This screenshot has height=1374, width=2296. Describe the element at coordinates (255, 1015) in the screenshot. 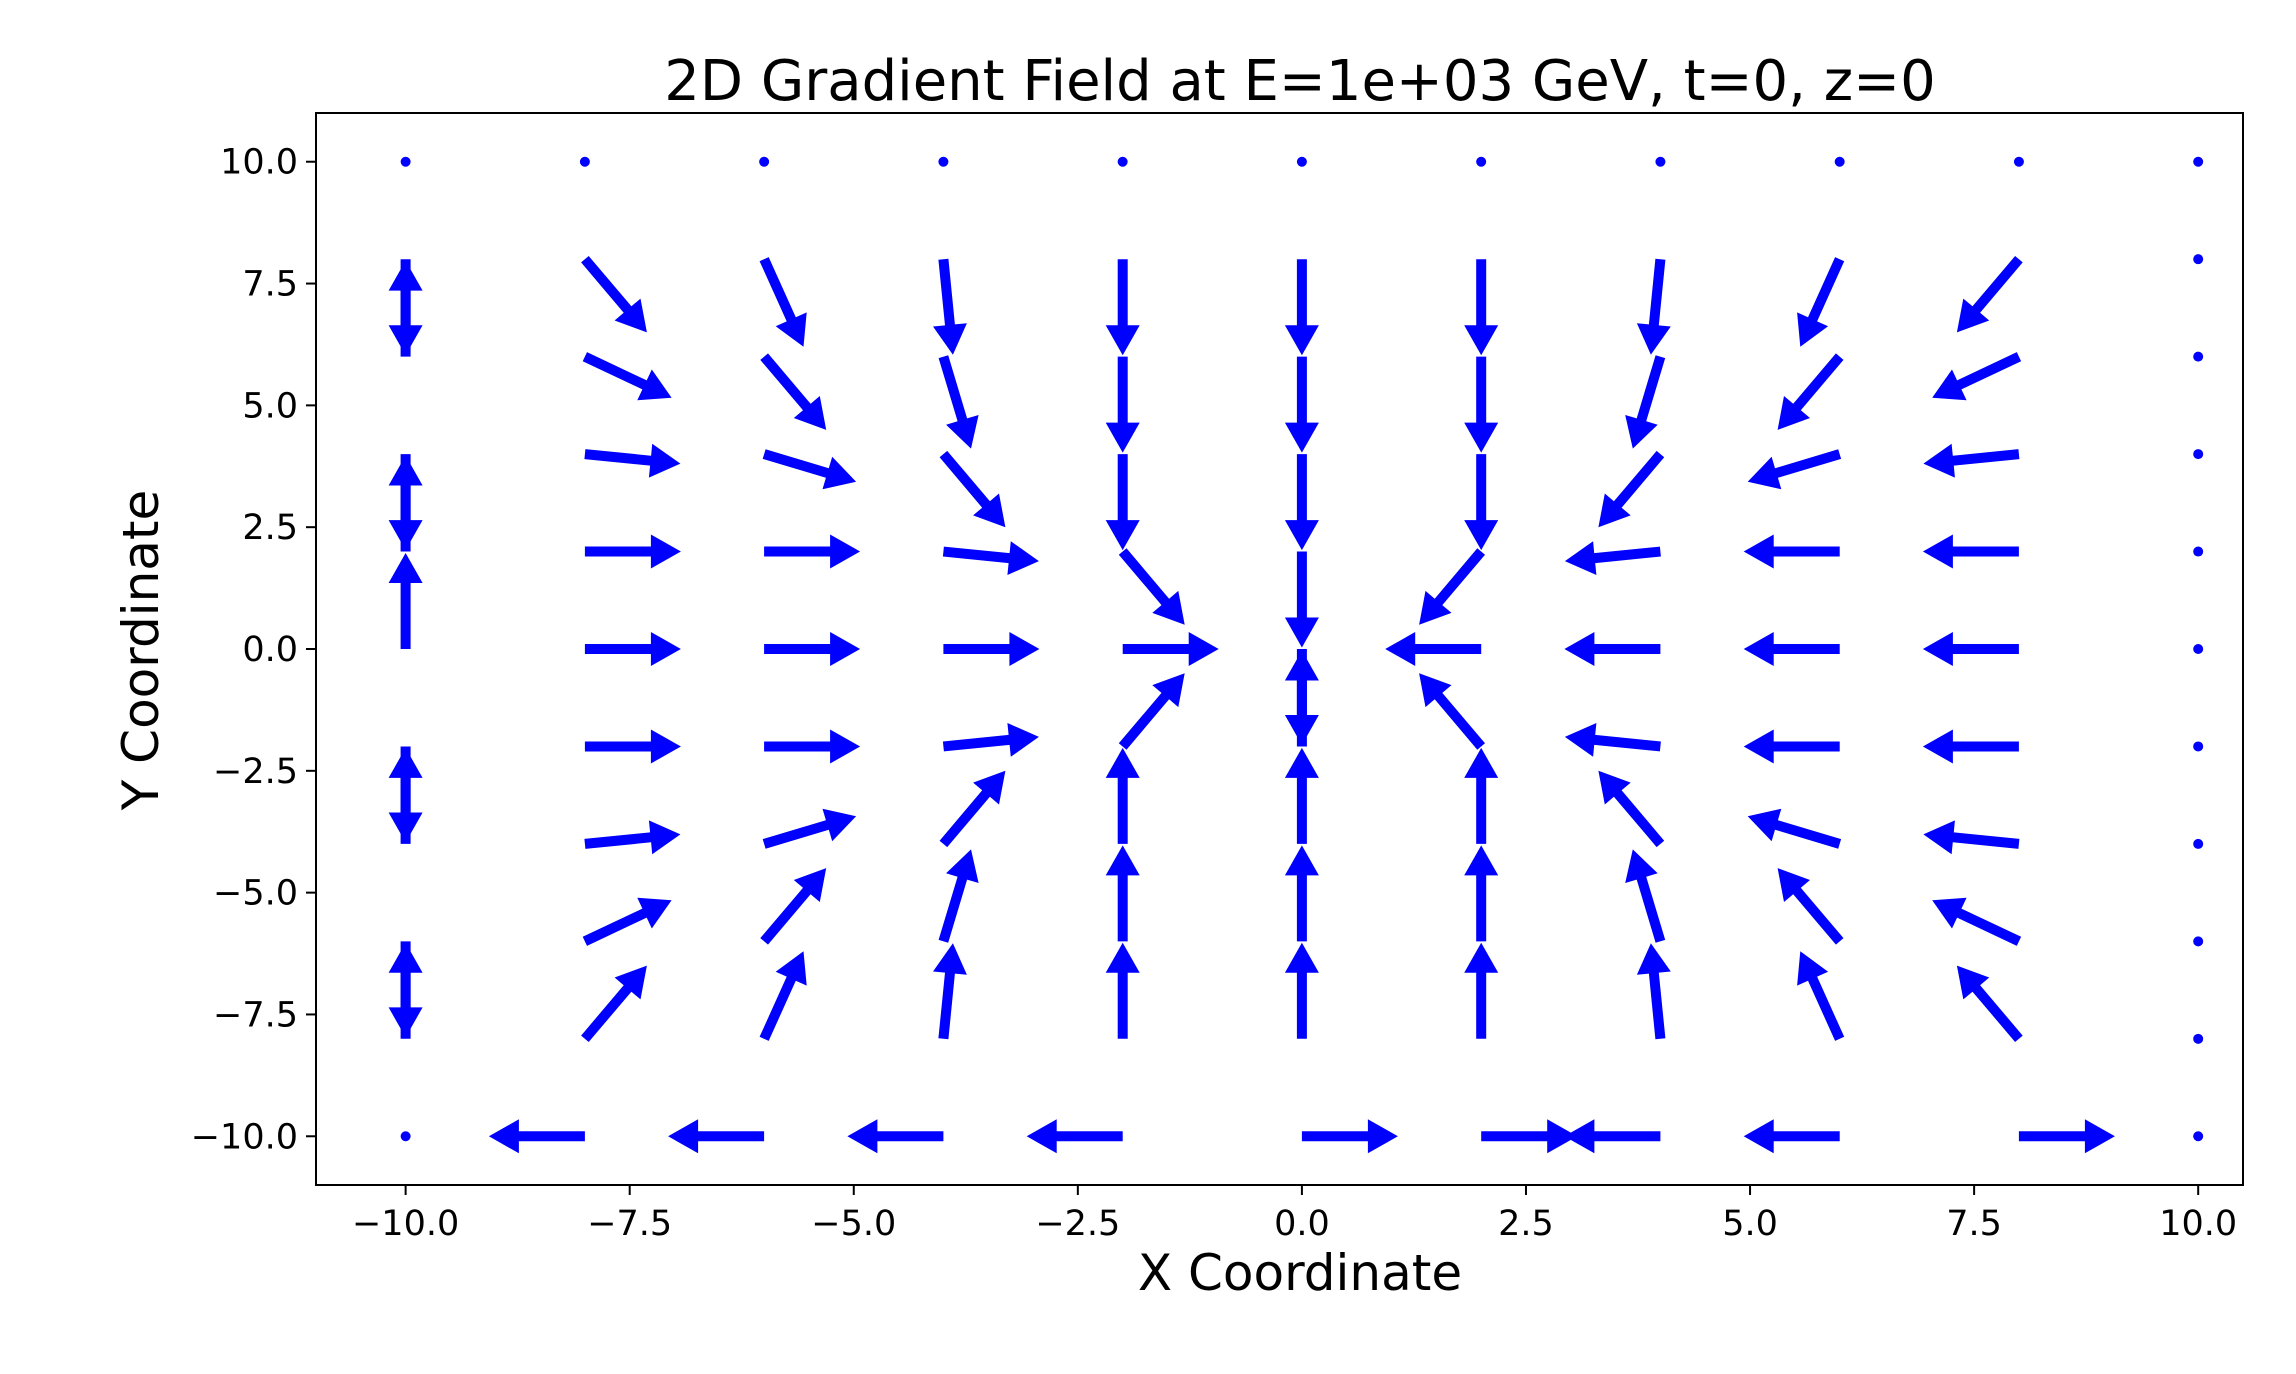

I see `y-tick-label: −7.5` at that location.